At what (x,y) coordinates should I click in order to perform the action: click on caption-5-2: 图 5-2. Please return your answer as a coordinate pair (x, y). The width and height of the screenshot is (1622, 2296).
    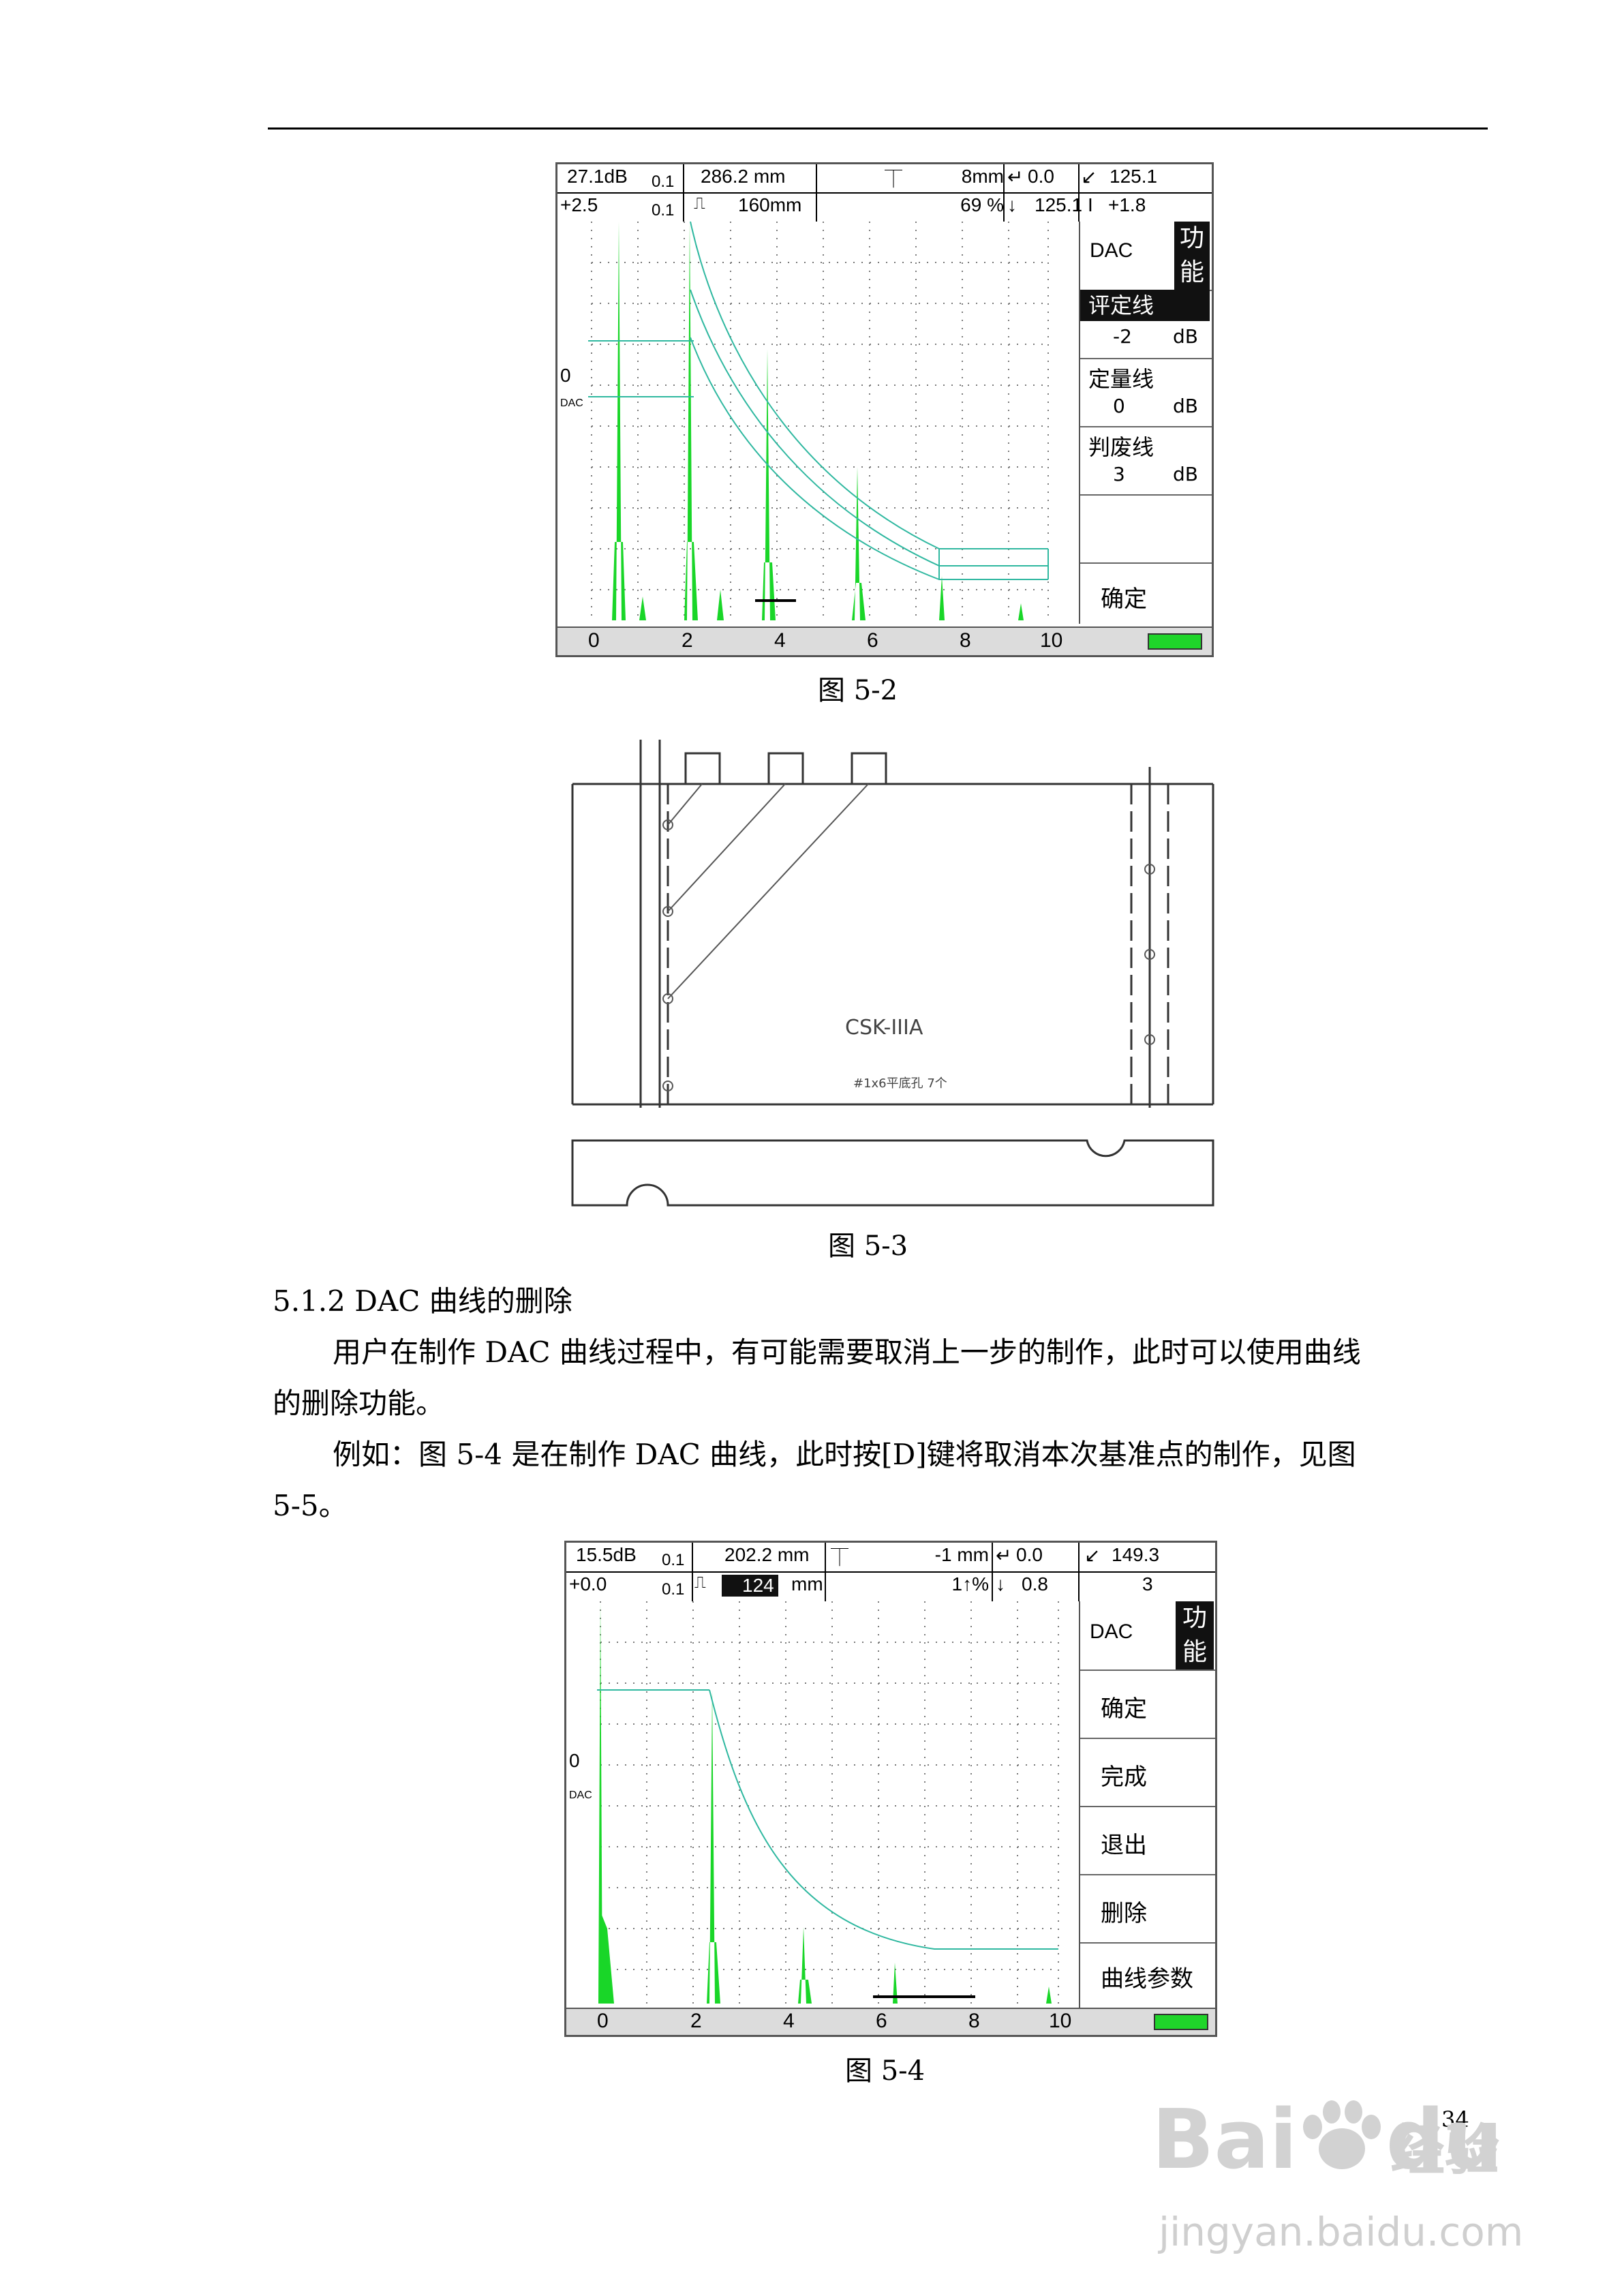
    Looking at the image, I should click on (858, 690).